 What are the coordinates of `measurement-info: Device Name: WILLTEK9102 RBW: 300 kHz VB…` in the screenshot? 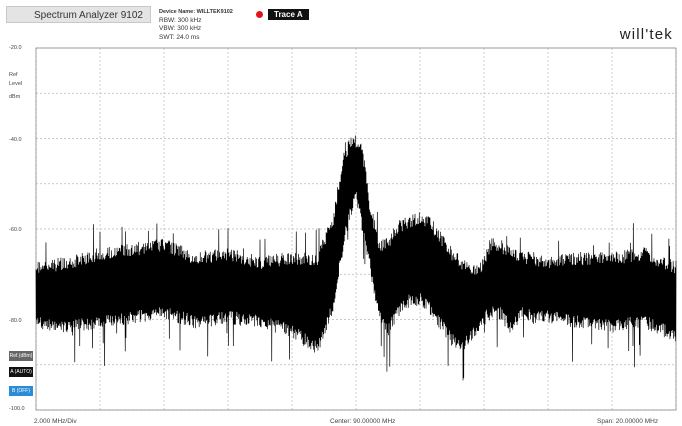 It's located at (196, 25).